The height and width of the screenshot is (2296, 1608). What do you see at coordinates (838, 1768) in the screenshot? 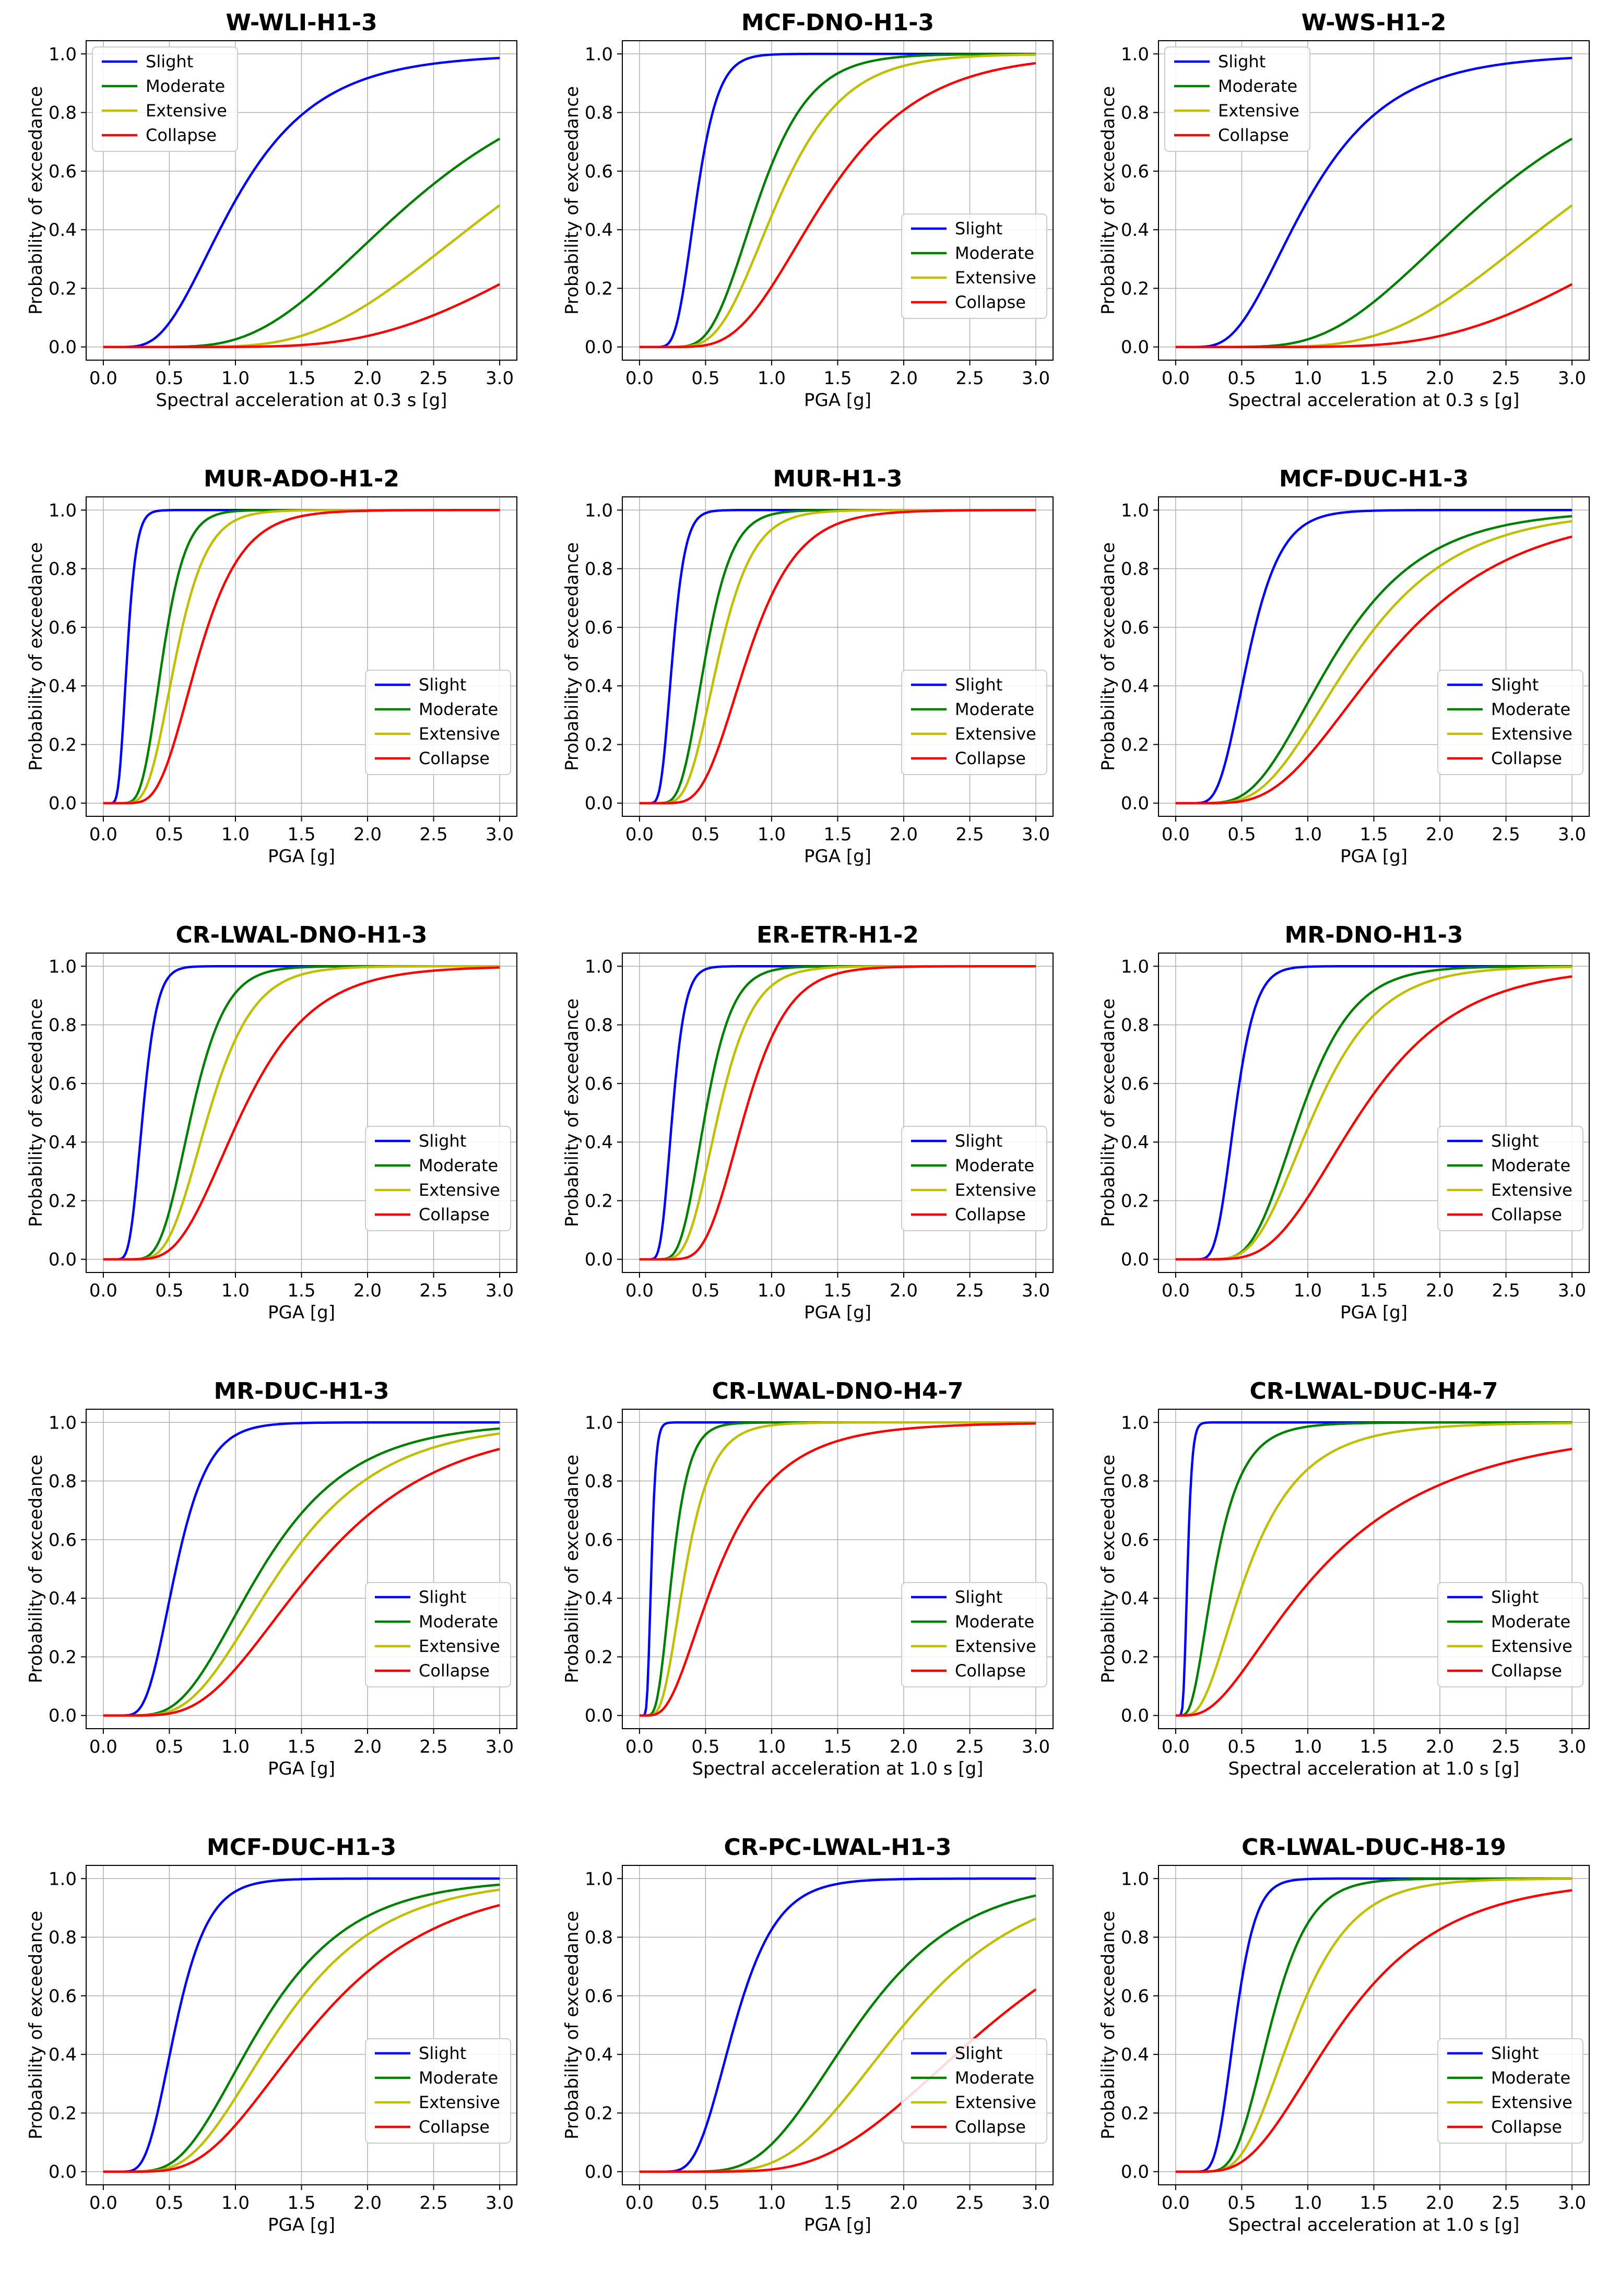
I see `x-axis-label: Spectral acceleration at 1.0 s [g]` at bounding box center [838, 1768].